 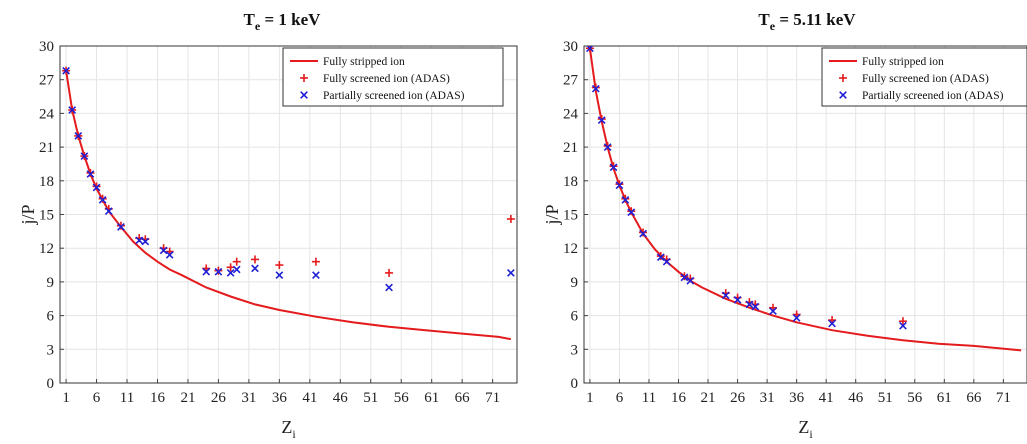 I want to click on y-tick-label: 3, so click(x=51, y=350).